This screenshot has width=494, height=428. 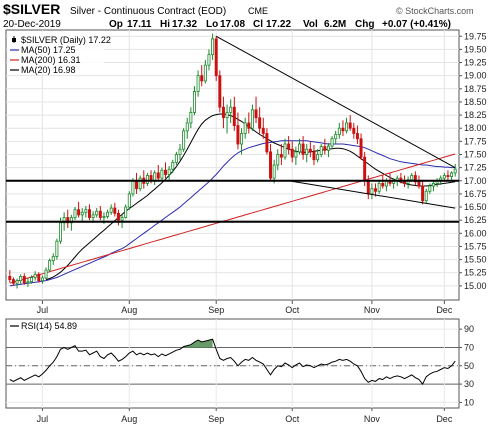 What do you see at coordinates (278, 24) in the screenshot?
I see `close-value: 17.22` at bounding box center [278, 24].